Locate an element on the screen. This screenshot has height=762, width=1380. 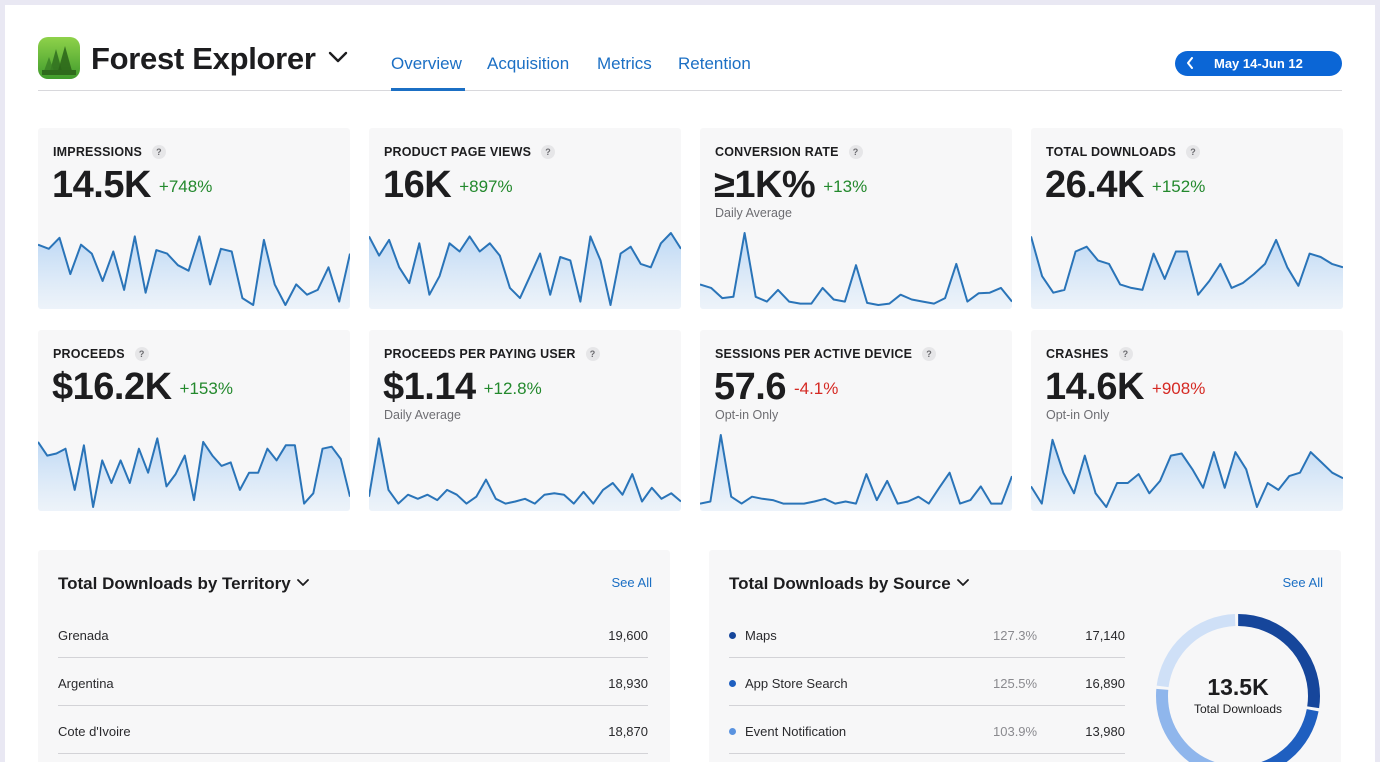
tab-overview: Overview is located at coordinates (426, 63).